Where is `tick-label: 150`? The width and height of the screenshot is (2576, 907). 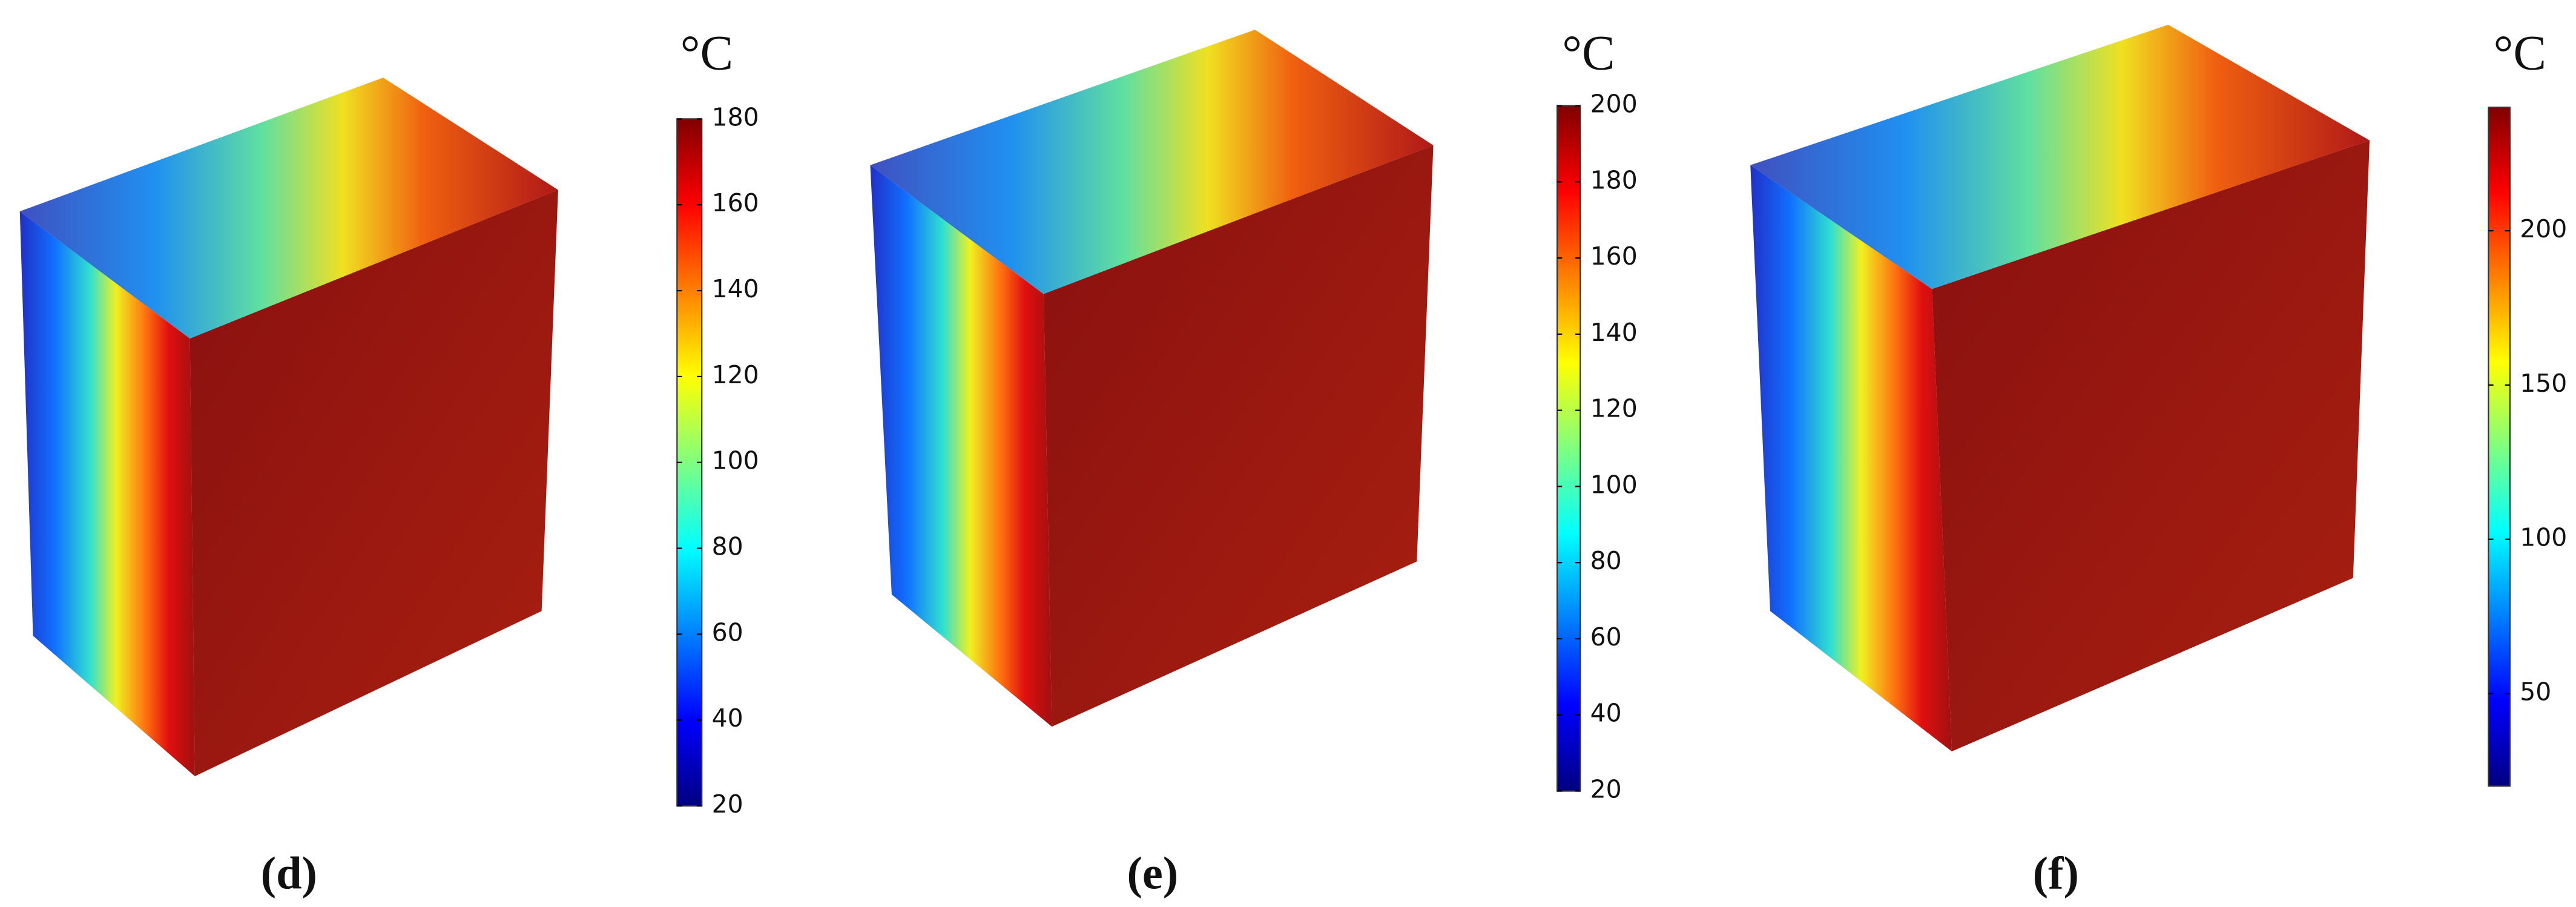 tick-label: 150 is located at coordinates (2543, 383).